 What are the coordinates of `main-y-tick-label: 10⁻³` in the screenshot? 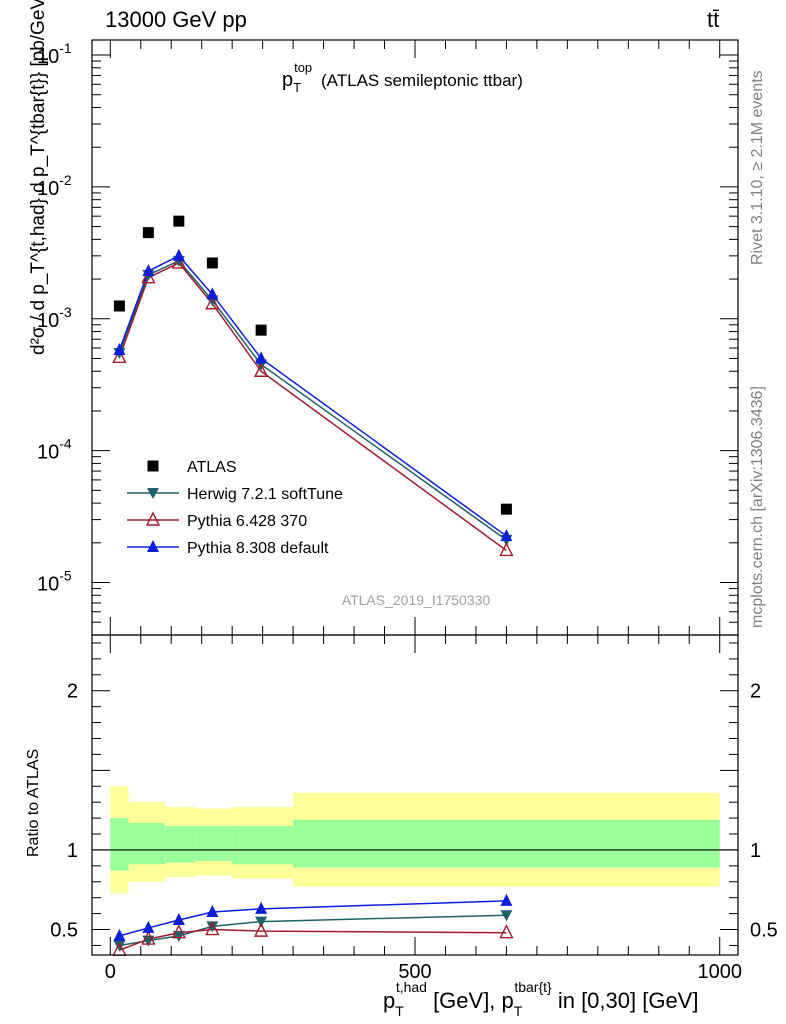 It's located at (54, 318).